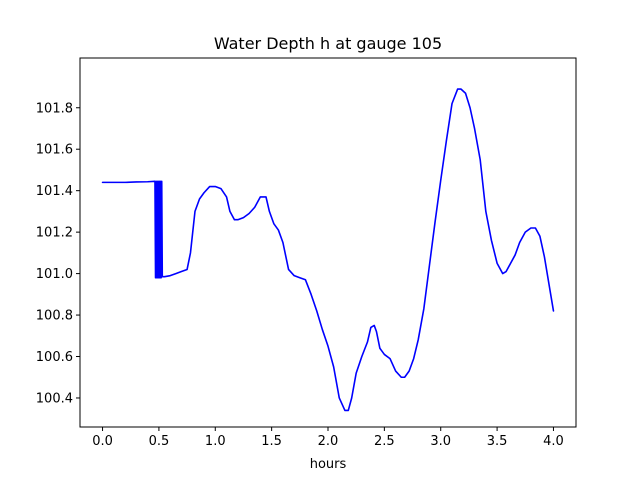 The width and height of the screenshot is (640, 480). Describe the element at coordinates (440, 441) in the screenshot. I see `x-tick-label: 3.0` at that location.